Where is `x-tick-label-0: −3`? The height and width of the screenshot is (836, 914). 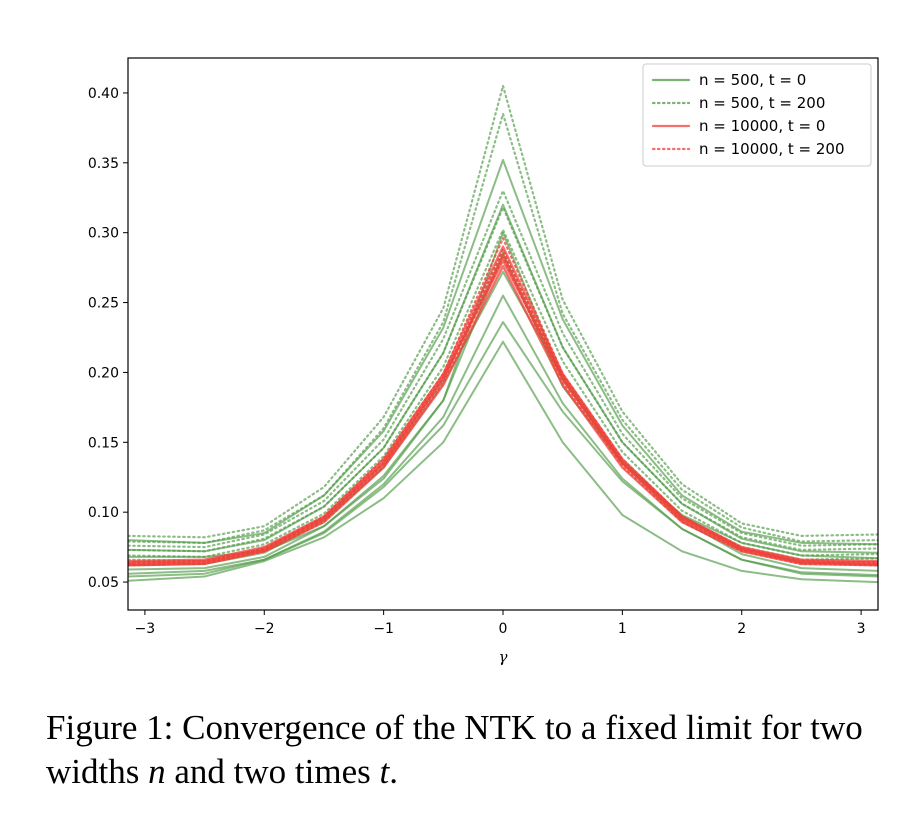
x-tick-label-0: −3 is located at coordinates (145, 629).